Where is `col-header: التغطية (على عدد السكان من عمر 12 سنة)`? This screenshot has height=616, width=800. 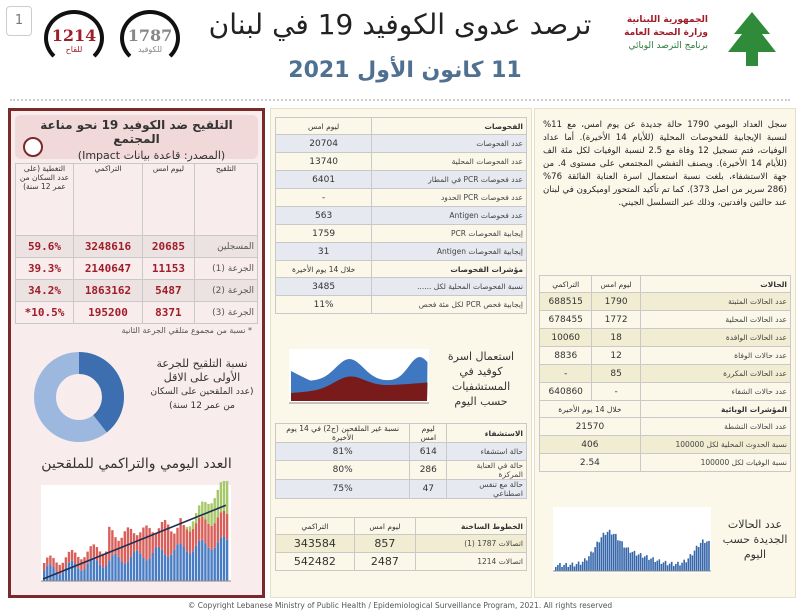
col-header: التغطية (على عدد السكان من عمر 12 سنة) is located at coordinates (44, 199).